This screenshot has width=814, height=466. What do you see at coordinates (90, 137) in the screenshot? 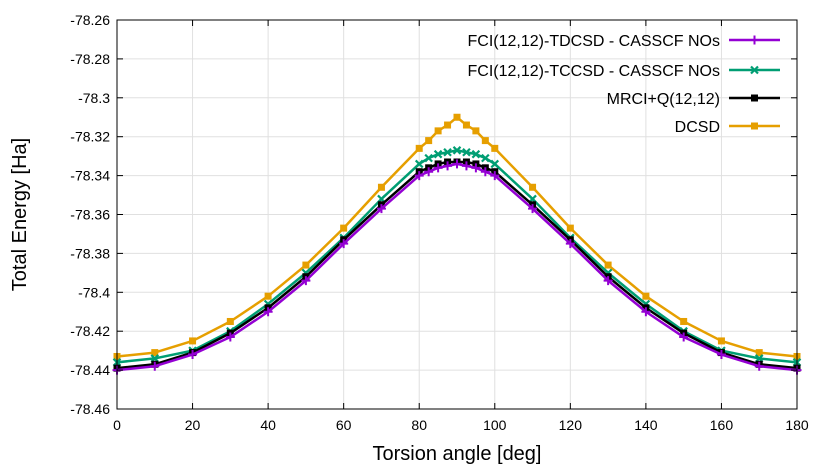
I see `y-tick-label: -78.32` at bounding box center [90, 137].